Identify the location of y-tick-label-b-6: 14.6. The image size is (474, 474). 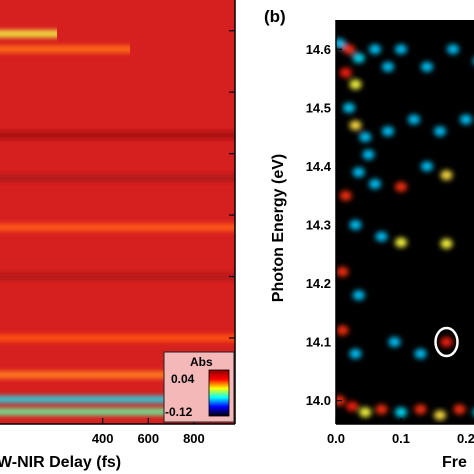
(318, 49).